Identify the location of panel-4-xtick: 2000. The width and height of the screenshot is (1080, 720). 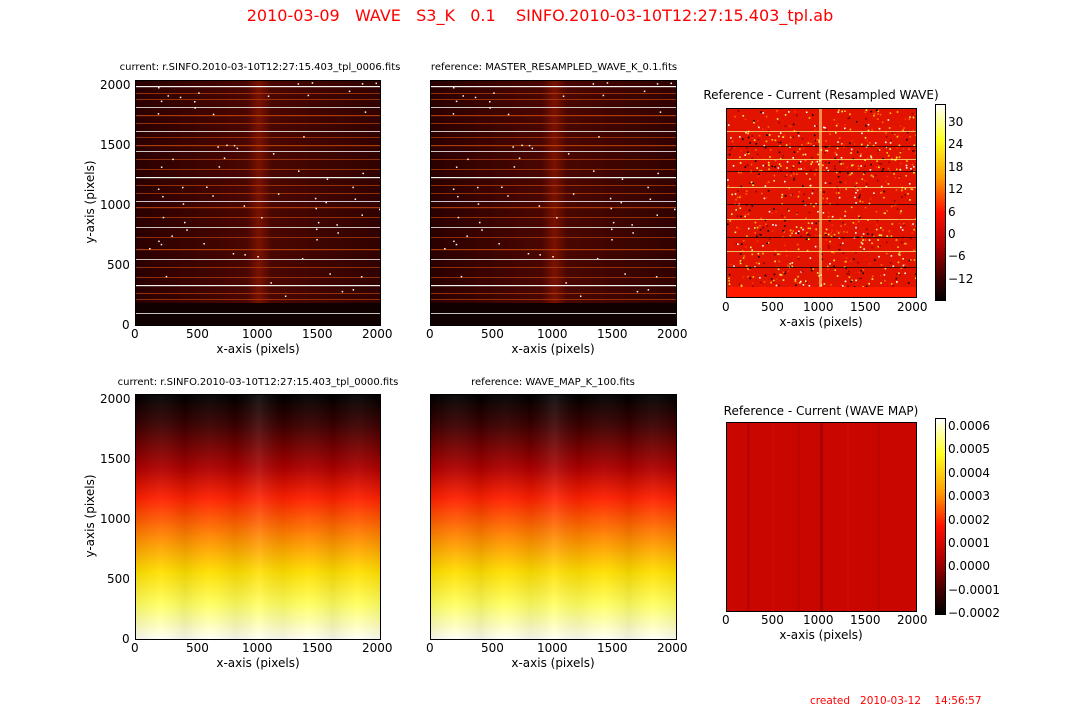
(377, 648).